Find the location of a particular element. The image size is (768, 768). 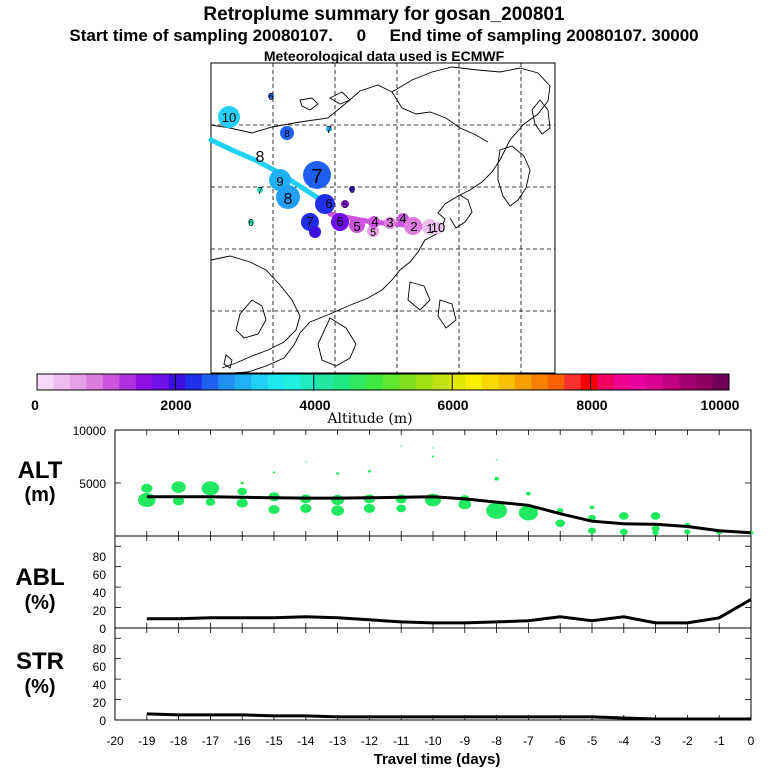

str-tick: 40 is located at coordinates (100, 685).